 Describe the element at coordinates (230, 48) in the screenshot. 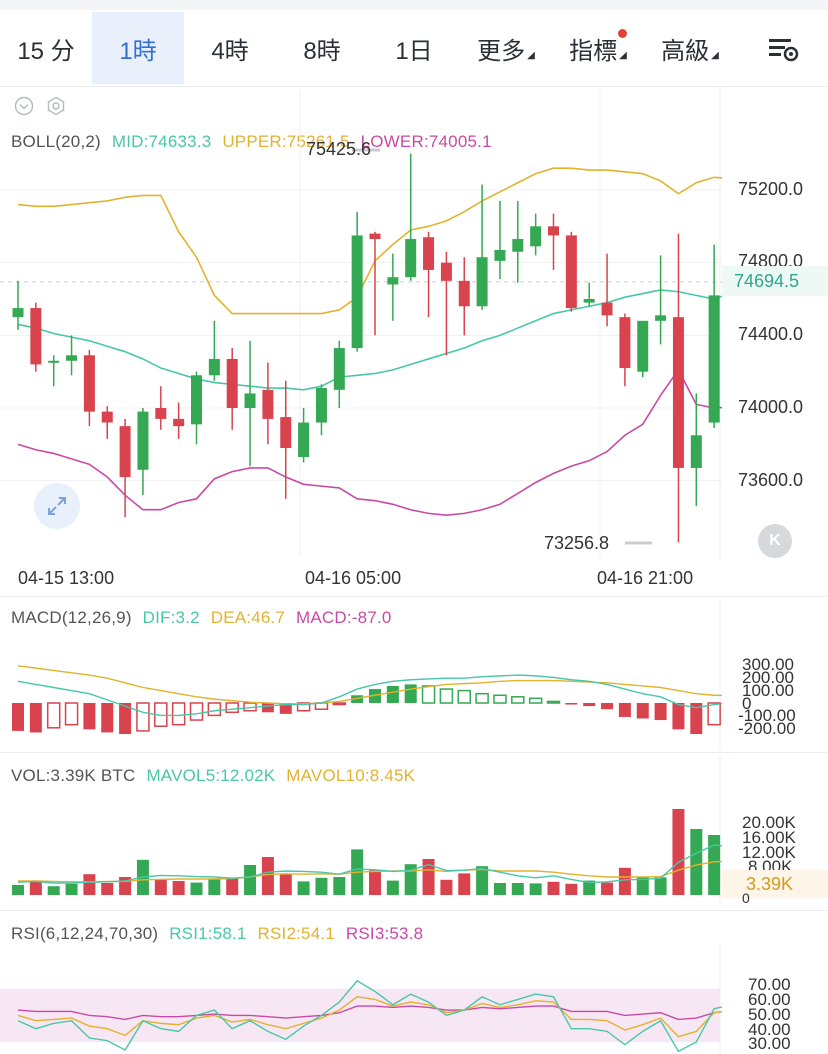

I see `tab-2: 4時` at that location.